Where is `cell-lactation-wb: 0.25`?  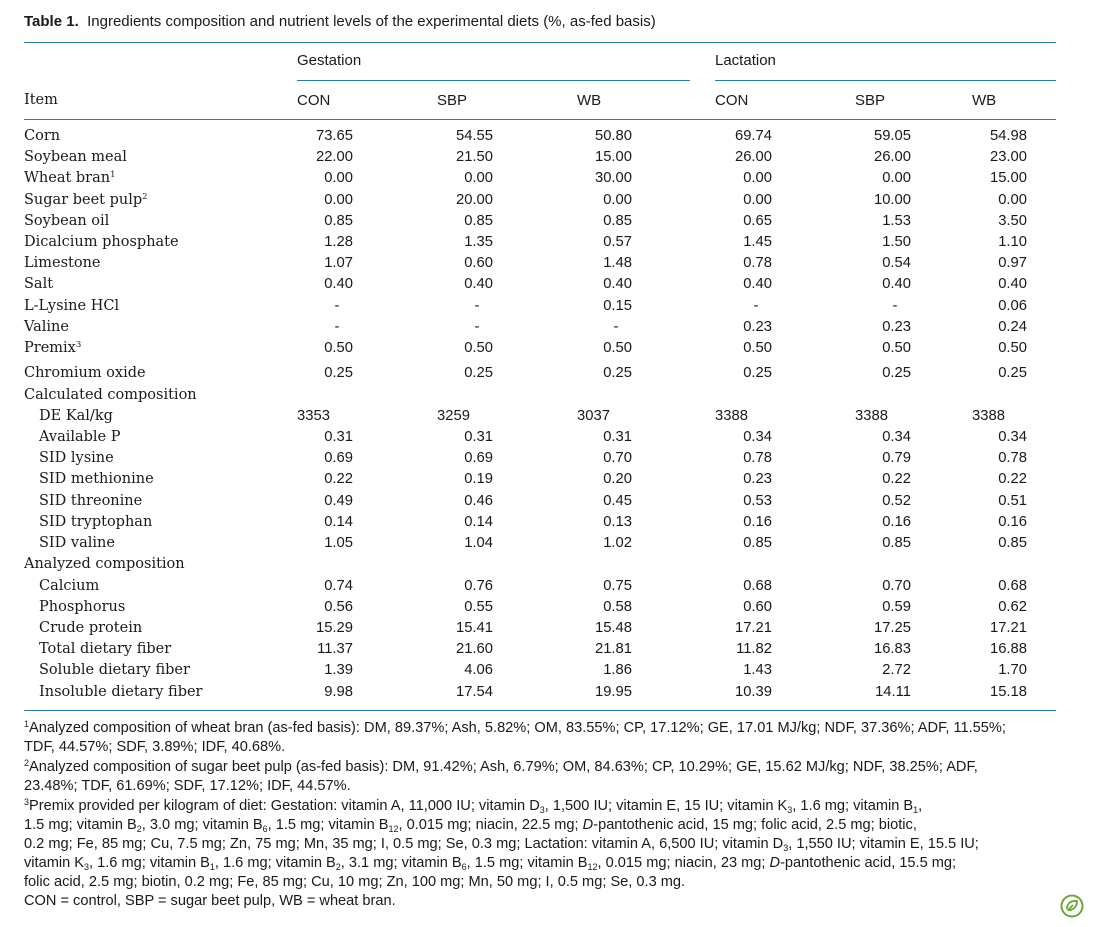
cell-lactation-wb: 0.25 is located at coordinates (1012, 373).